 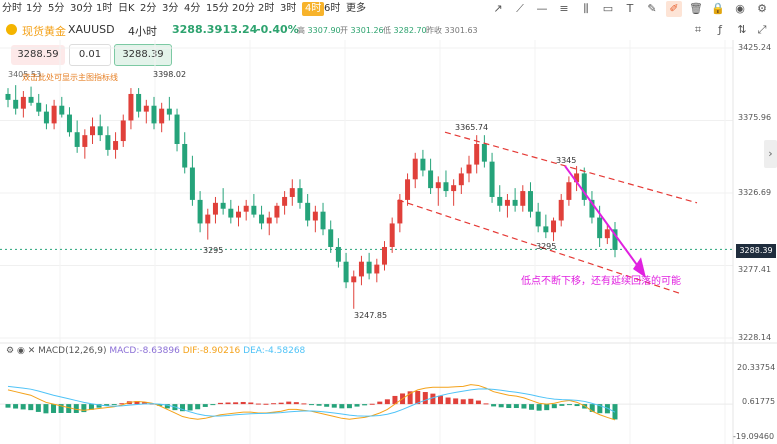 What do you see at coordinates (56, 8) in the screenshot?
I see `timeframe-2: 5分` at bounding box center [56, 8].